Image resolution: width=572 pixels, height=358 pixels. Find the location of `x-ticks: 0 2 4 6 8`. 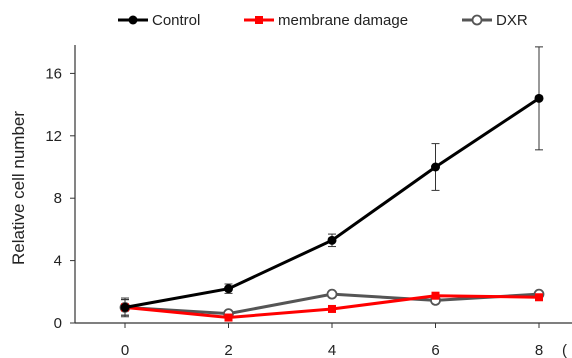

x-ticks: 0 2 4 6 8 is located at coordinates (332, 340).